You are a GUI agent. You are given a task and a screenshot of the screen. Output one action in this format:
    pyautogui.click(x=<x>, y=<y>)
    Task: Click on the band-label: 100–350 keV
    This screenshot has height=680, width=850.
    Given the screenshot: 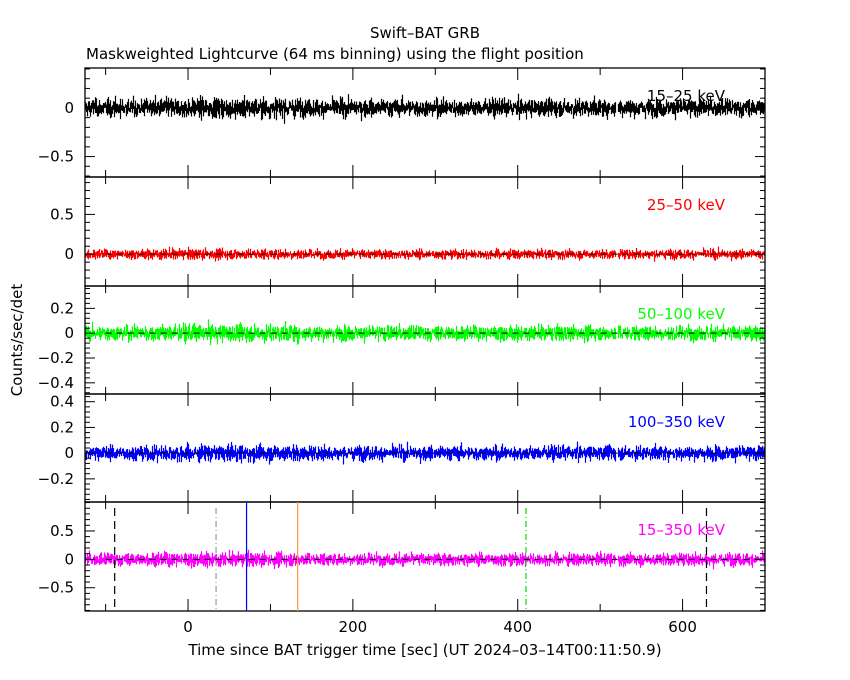 What is the action you would take?
    pyautogui.click(x=677, y=422)
    